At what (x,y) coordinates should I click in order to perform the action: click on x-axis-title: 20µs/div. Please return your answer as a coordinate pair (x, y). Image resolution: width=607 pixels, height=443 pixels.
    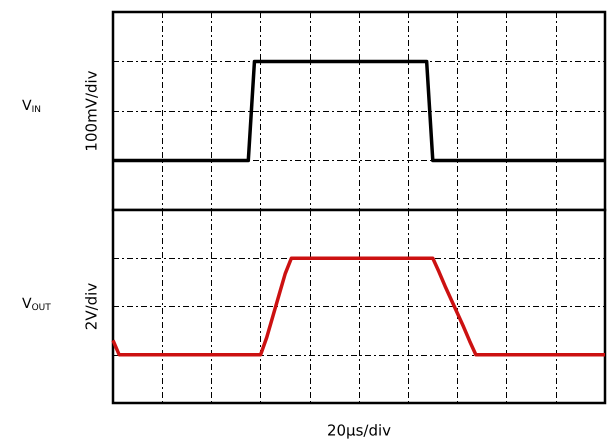
    Looking at the image, I should click on (359, 431).